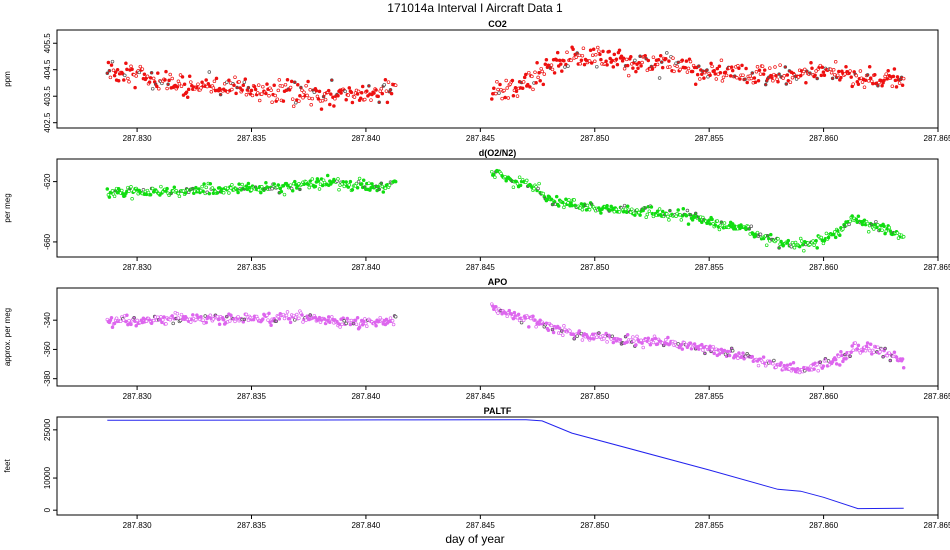  I want to click on x-tick-label: 287.835, so click(251, 525).